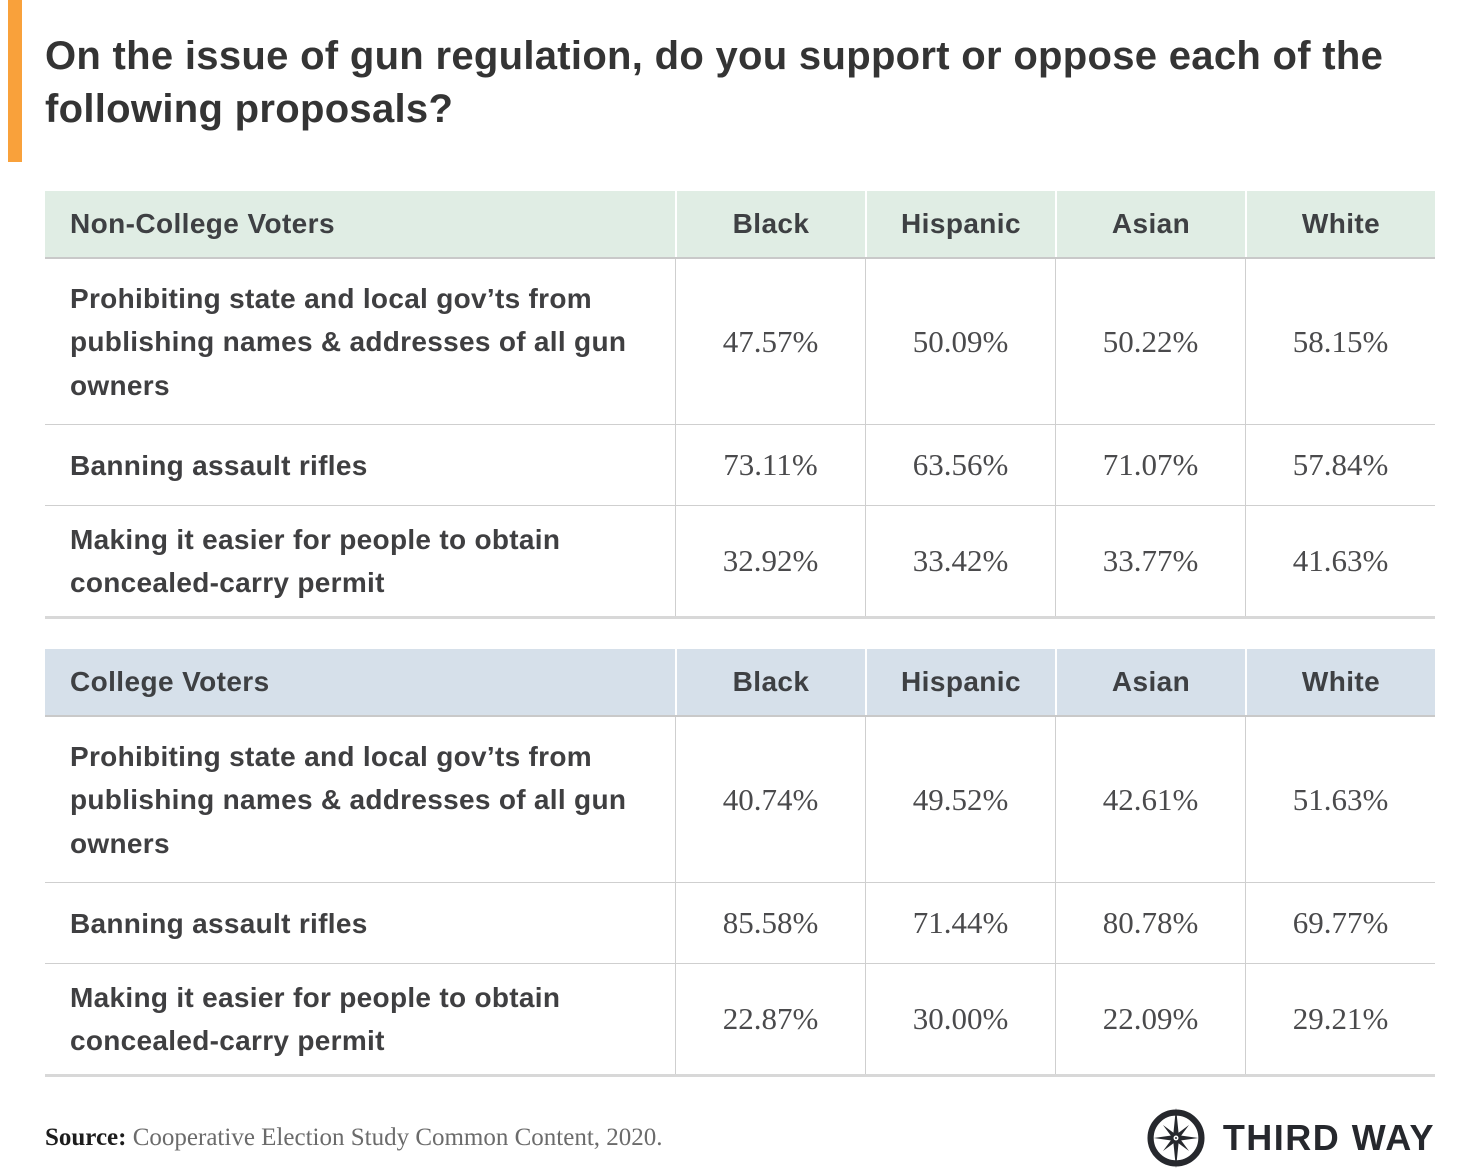 The height and width of the screenshot is (1175, 1480). Describe the element at coordinates (1340, 465) in the screenshot. I see `value-cell: 57.84%` at that location.